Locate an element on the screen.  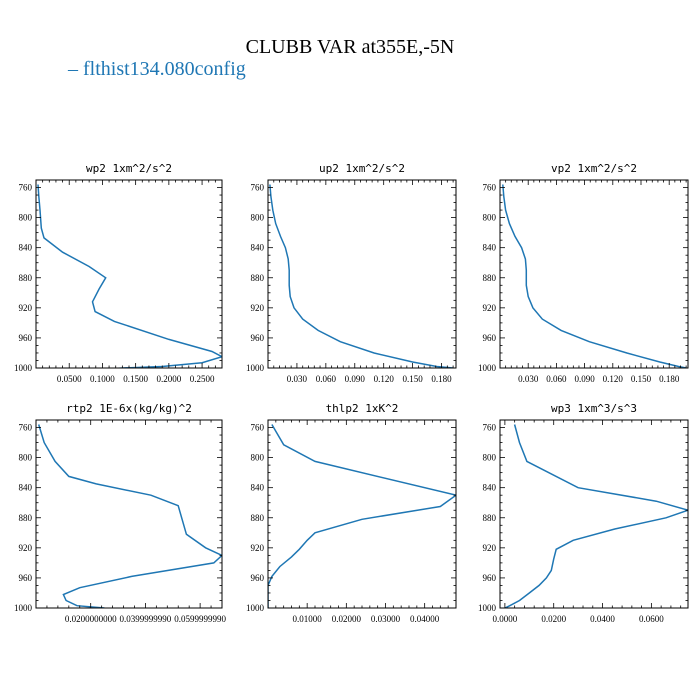
legend-line: – is located at coordinates (73, 69).